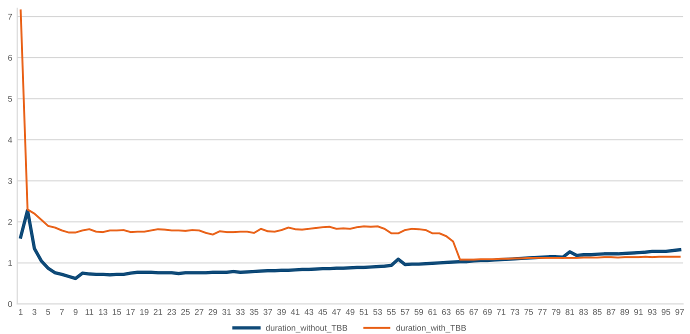  Describe the element at coordinates (130, 312) in the screenshot. I see `x-tick-label: 17` at that location.